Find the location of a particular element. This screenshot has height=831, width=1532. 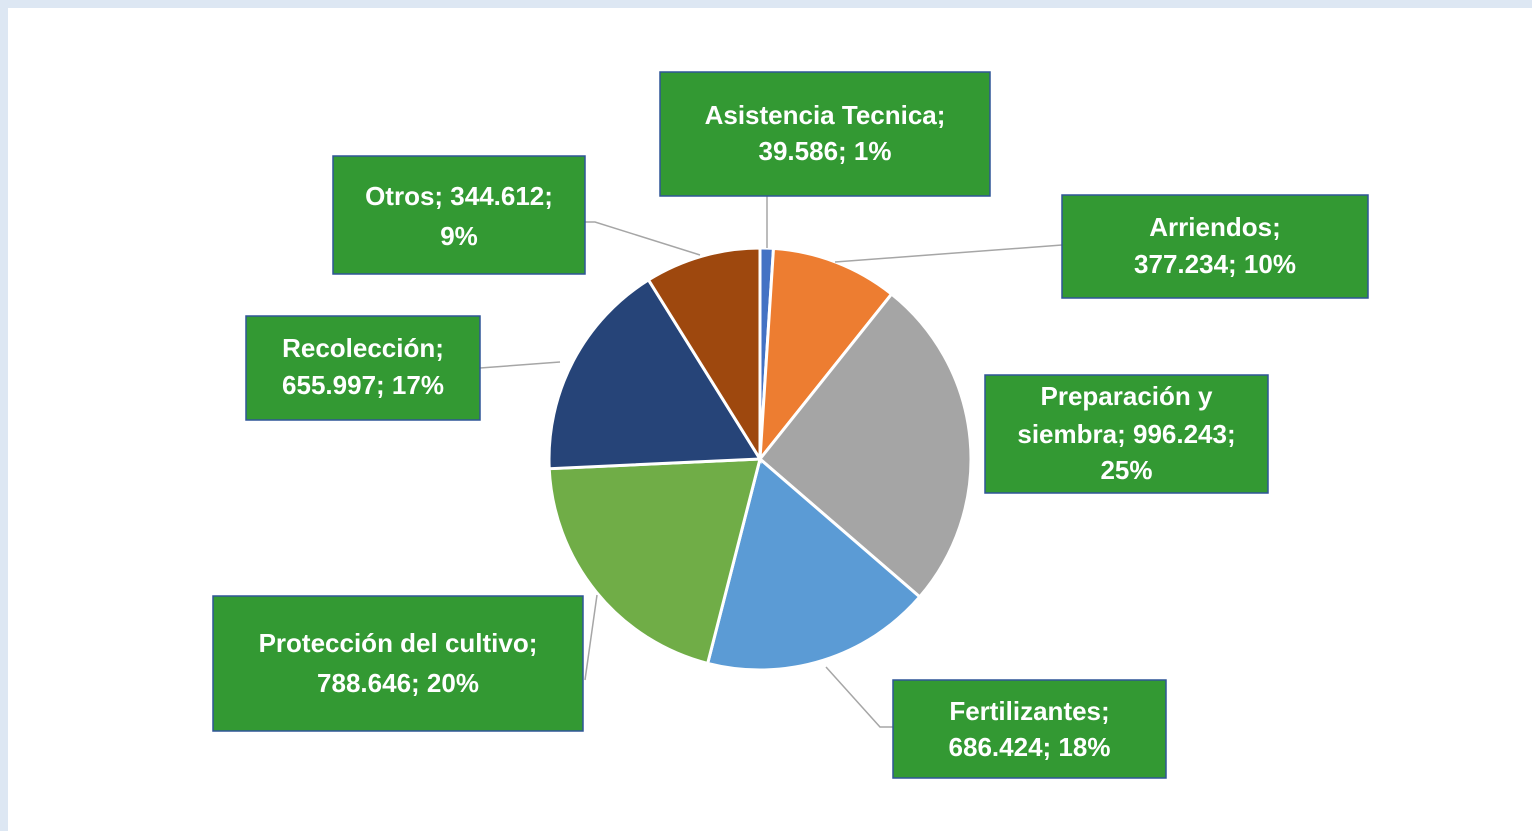

data-label: 655.997; 17% is located at coordinates (363, 385).